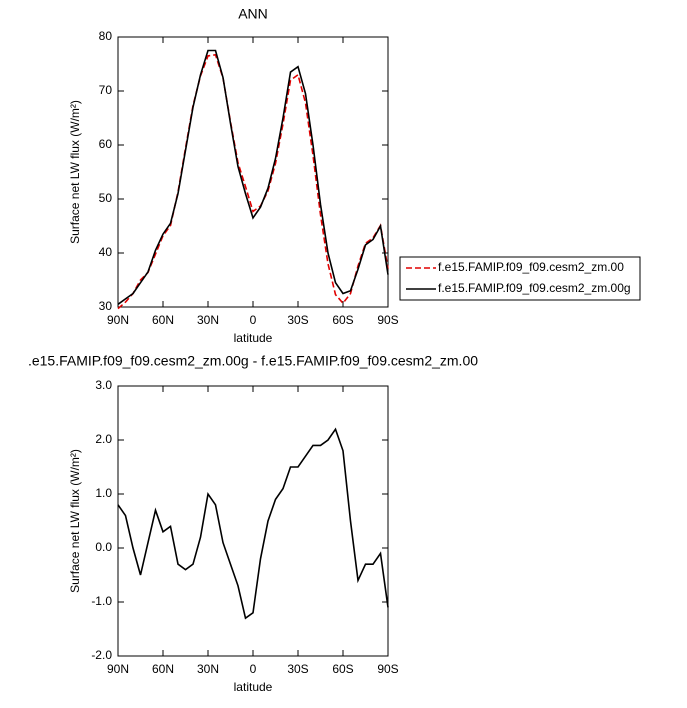 The height and width of the screenshot is (708, 687). I want to click on y-tick-label: -2.0, so click(101, 655).